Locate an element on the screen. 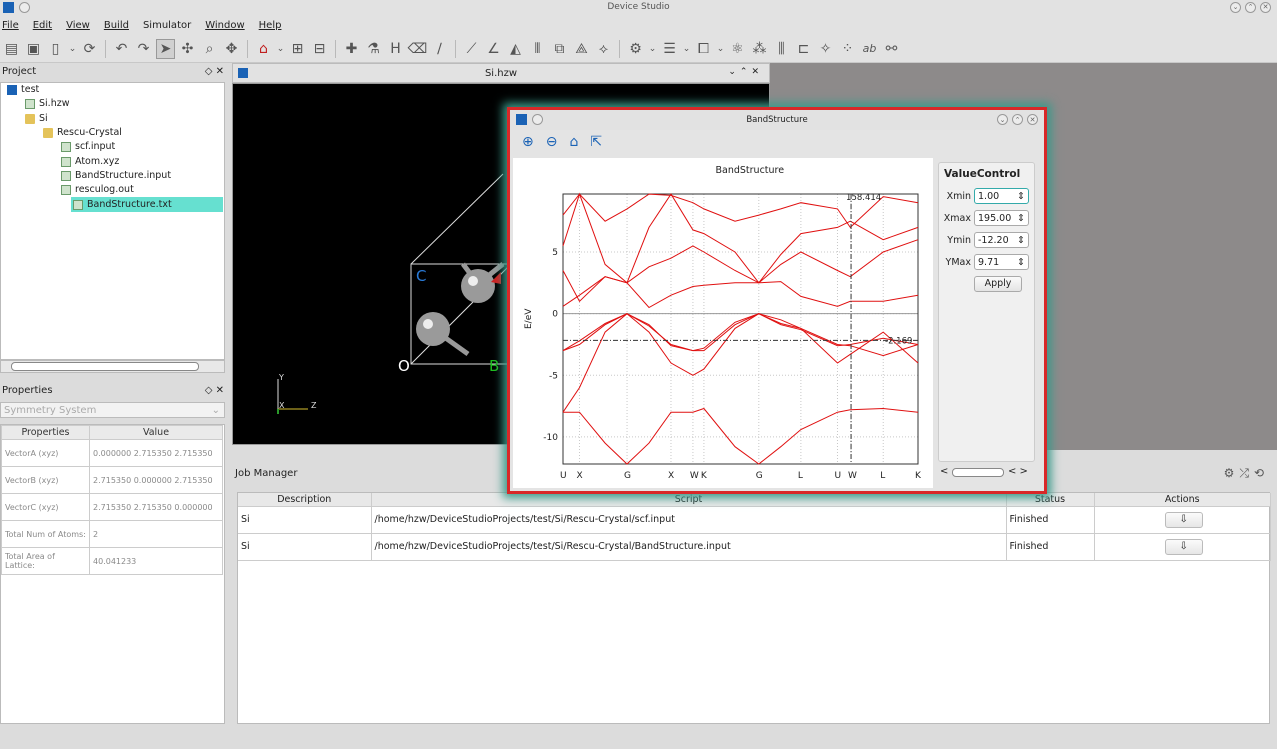 Image resolution: width=1277 pixels, height=749 pixels. scroll-left-icon: < is located at coordinates (944, 471).